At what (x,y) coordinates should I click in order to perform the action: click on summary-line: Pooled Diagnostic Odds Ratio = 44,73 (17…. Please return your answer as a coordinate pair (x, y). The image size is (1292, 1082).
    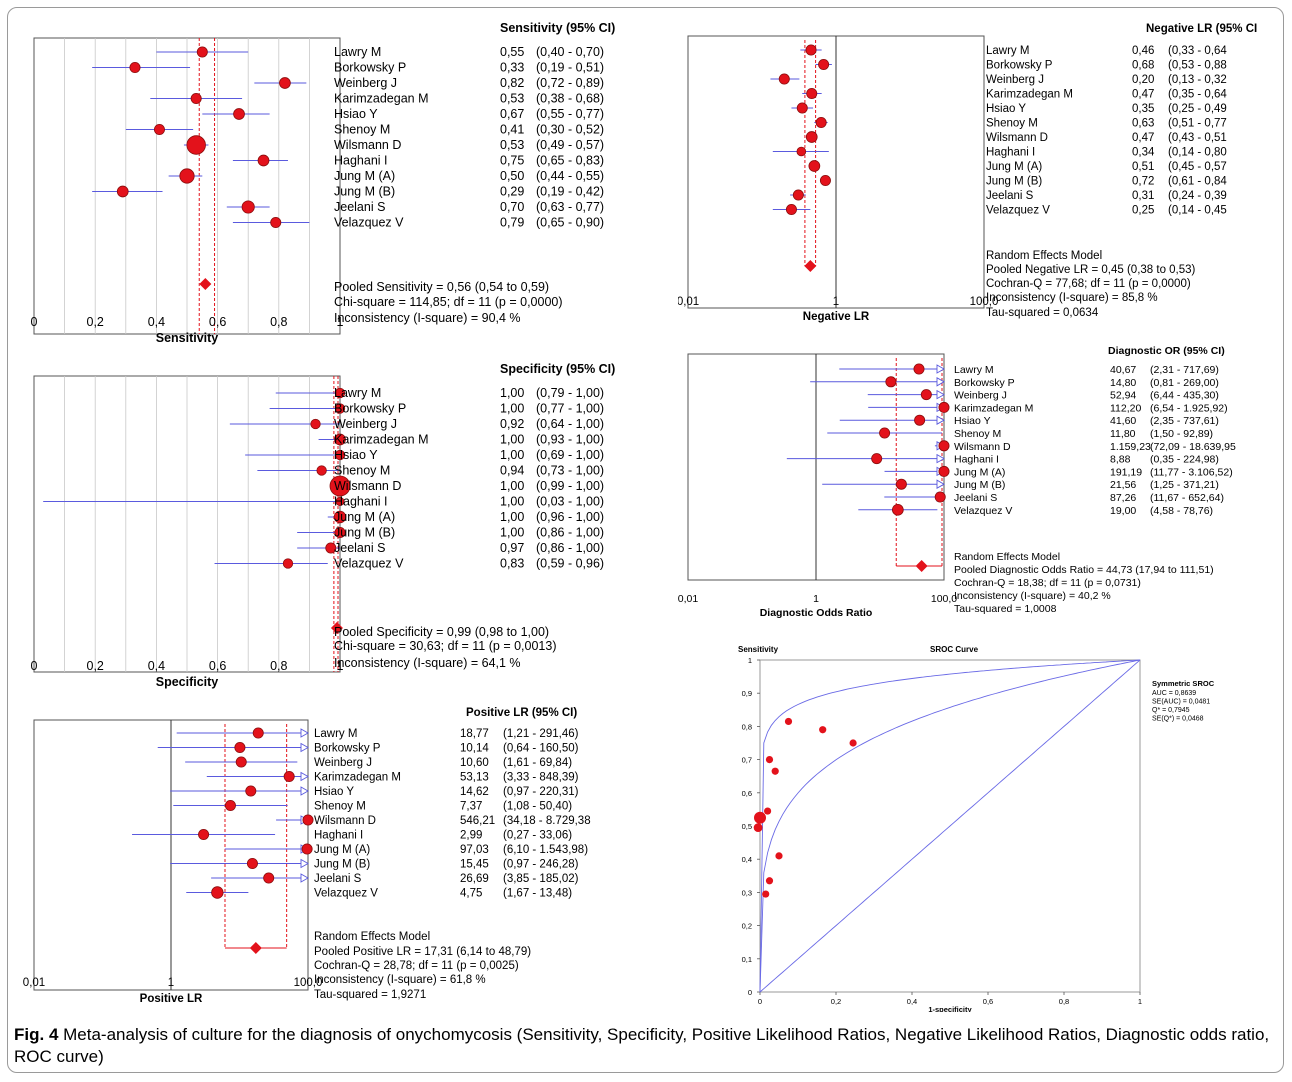
    Looking at the image, I should click on (1084, 570).